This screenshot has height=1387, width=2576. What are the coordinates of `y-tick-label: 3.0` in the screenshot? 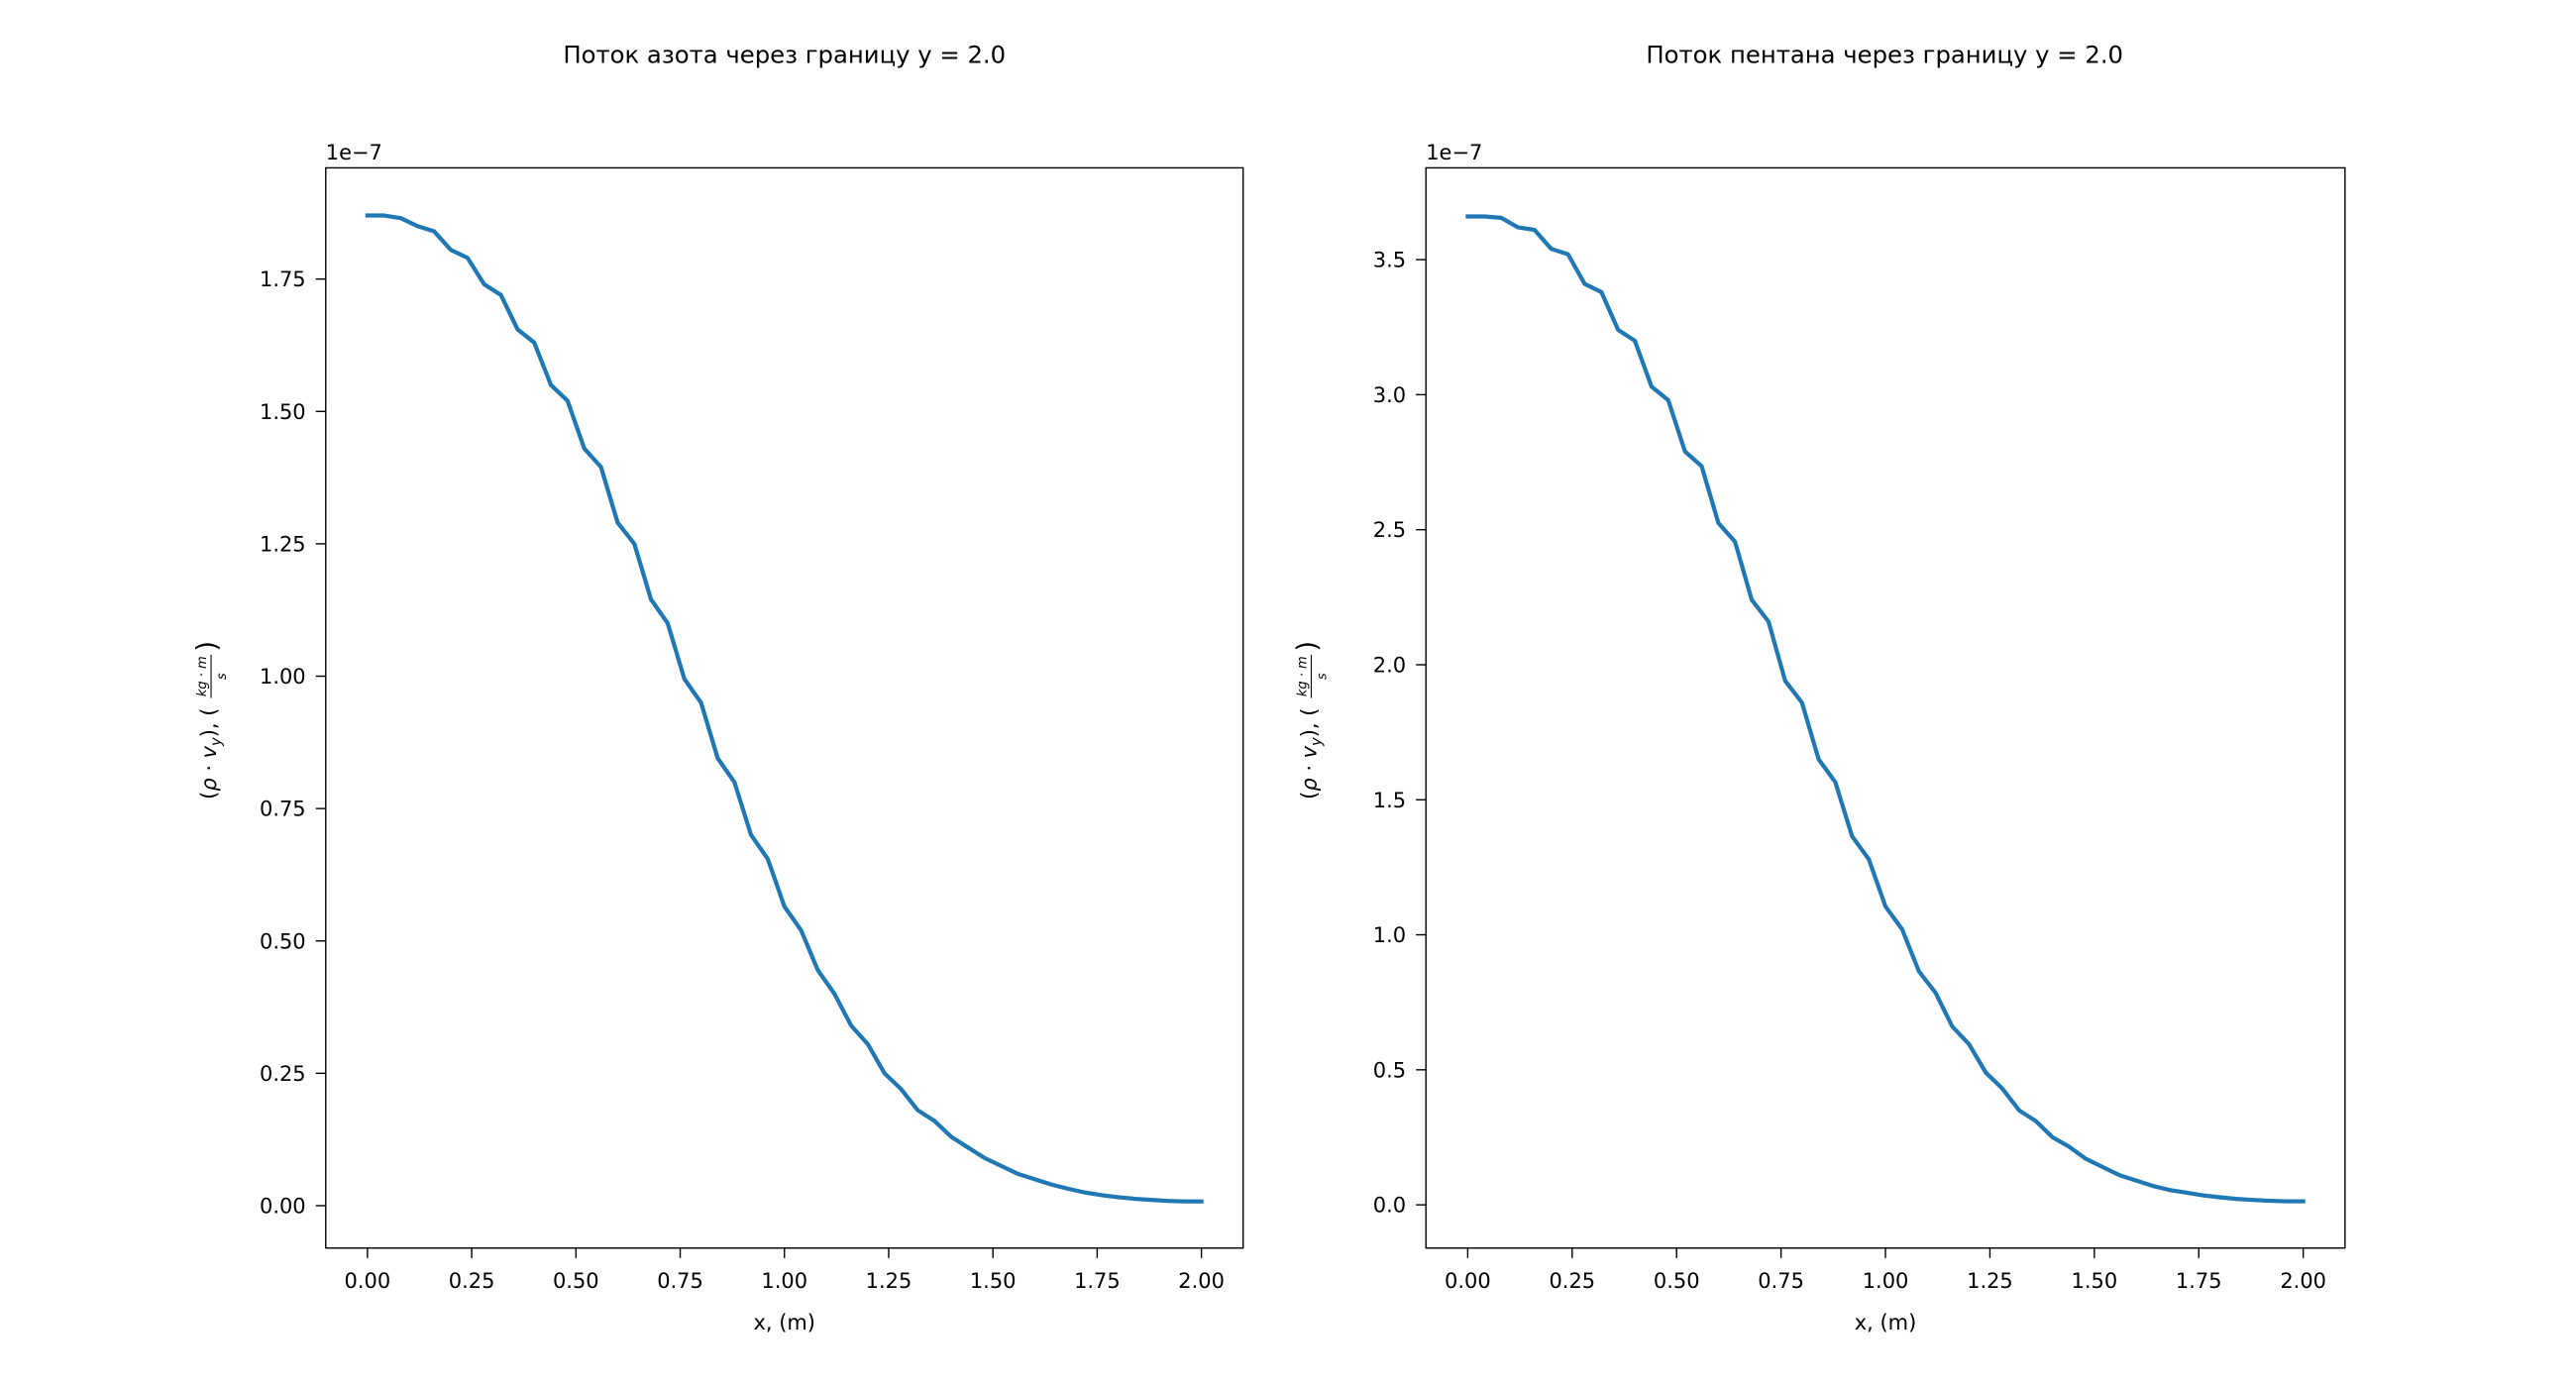 It's located at (1390, 395).